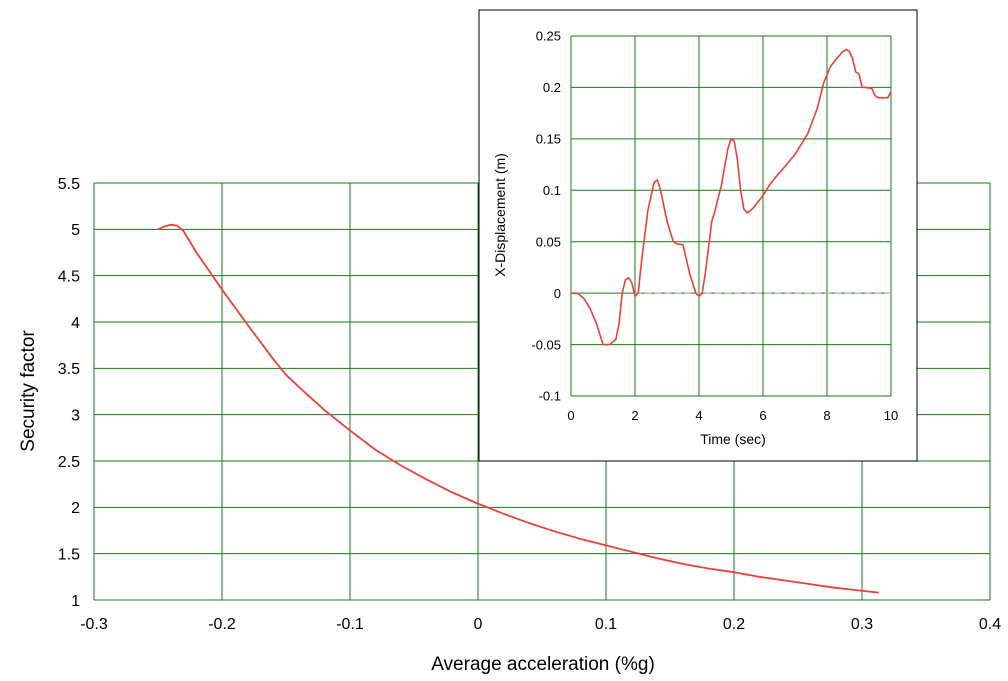  I want to click on y-tick-label: 3, so click(75, 415).